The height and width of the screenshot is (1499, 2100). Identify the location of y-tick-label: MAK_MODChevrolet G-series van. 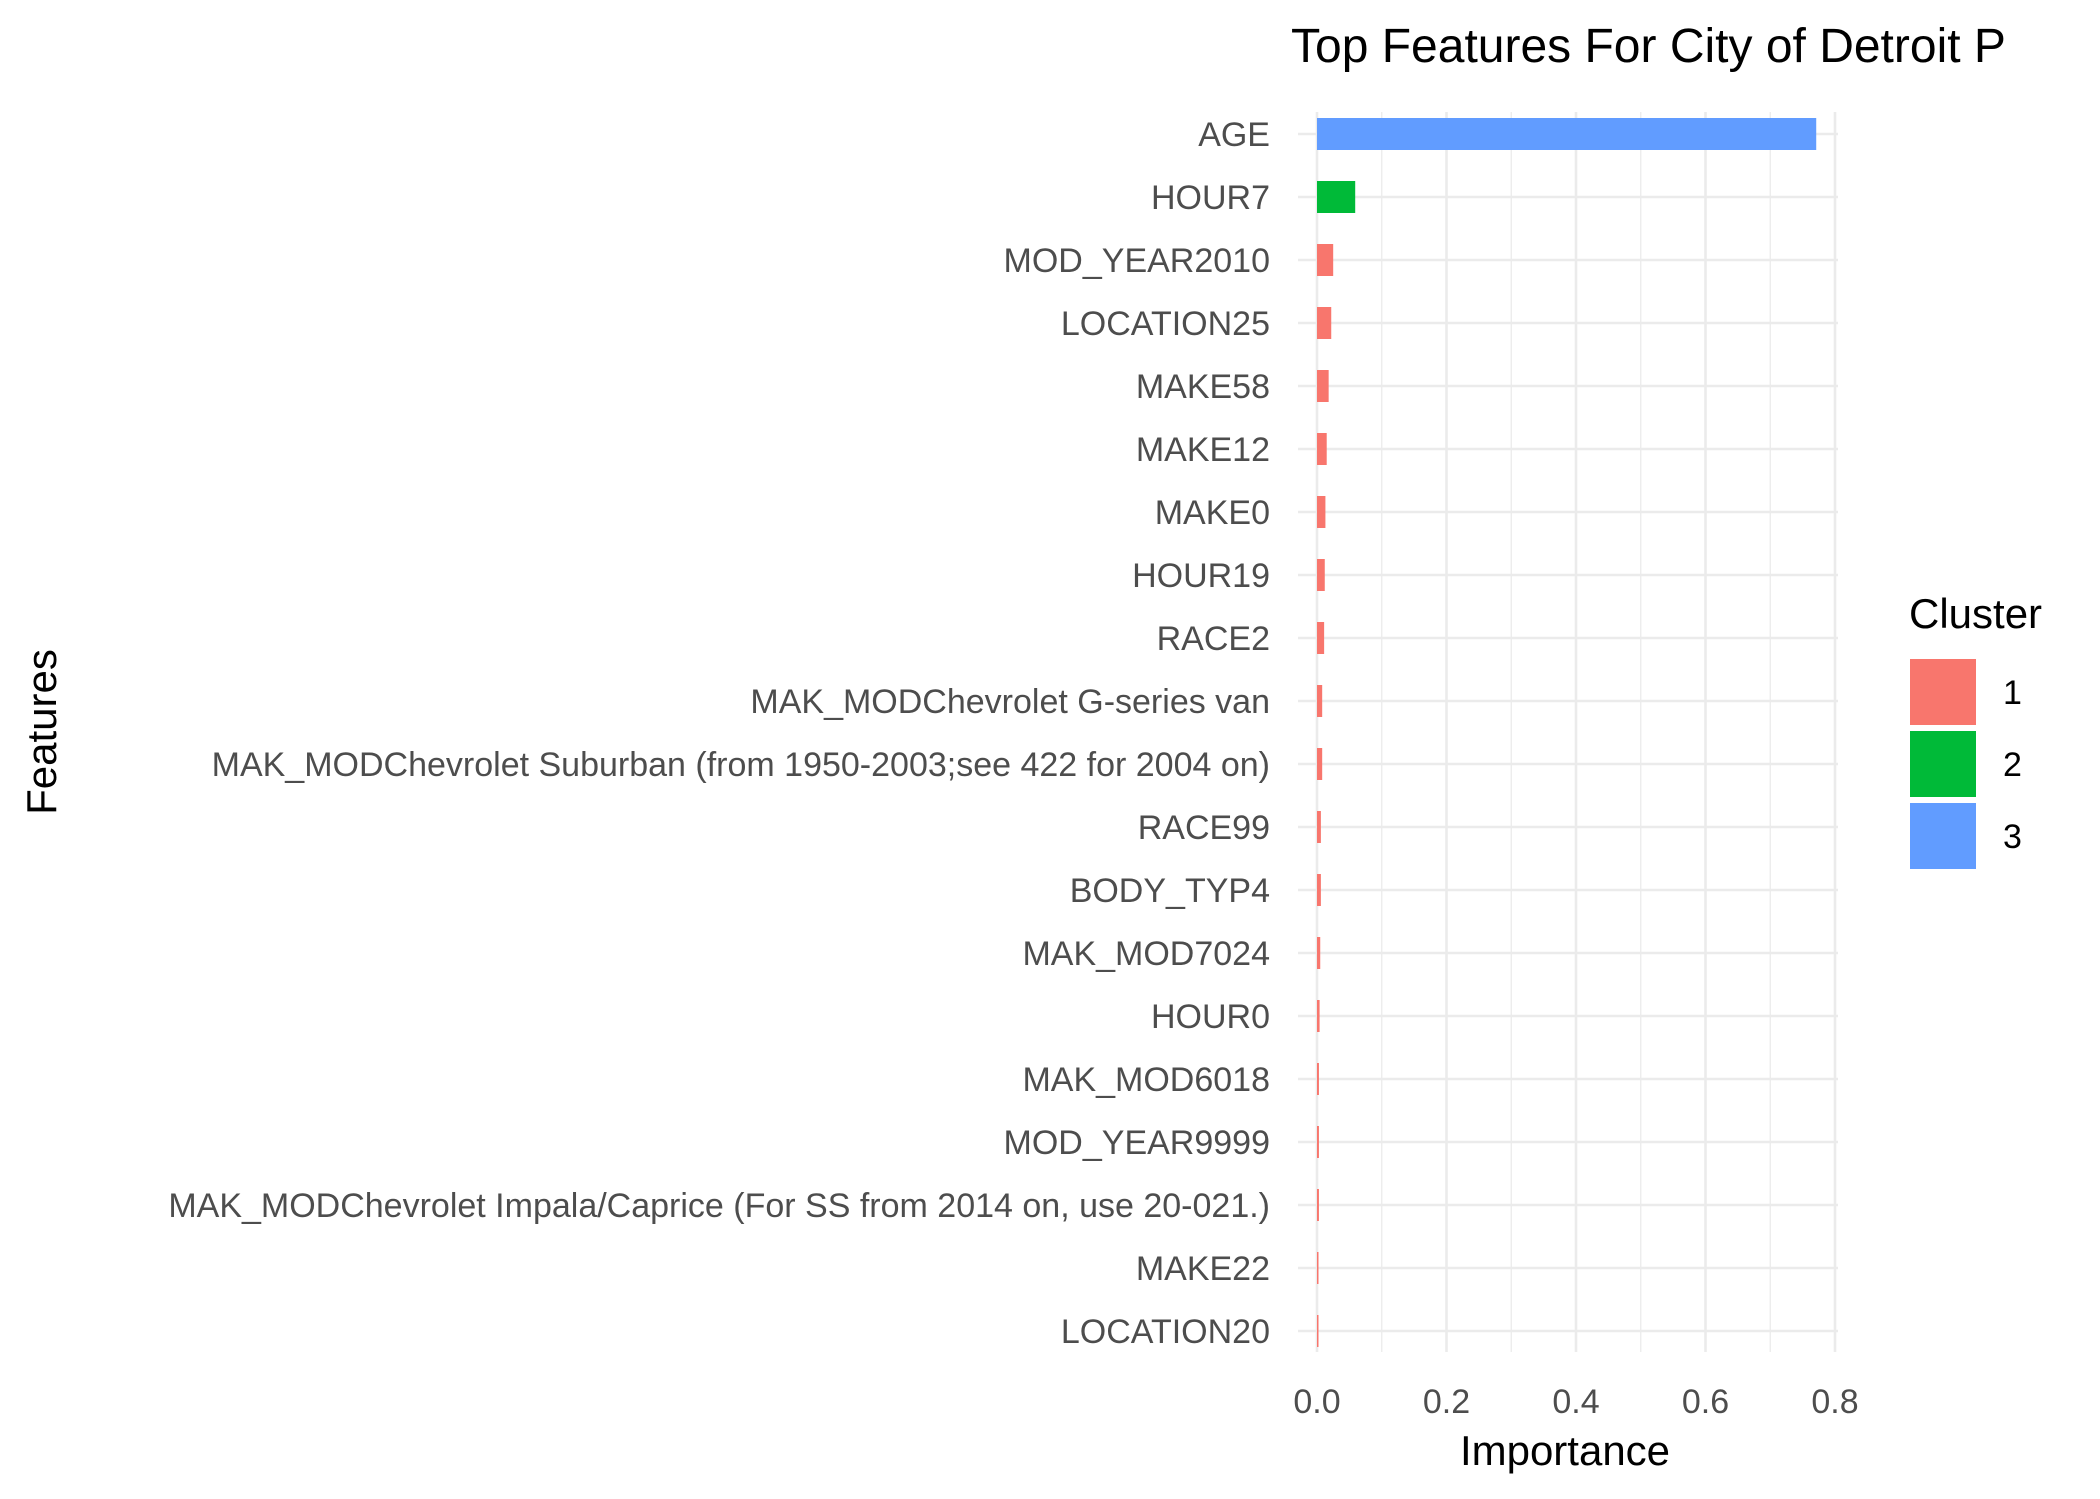
(1010, 702).